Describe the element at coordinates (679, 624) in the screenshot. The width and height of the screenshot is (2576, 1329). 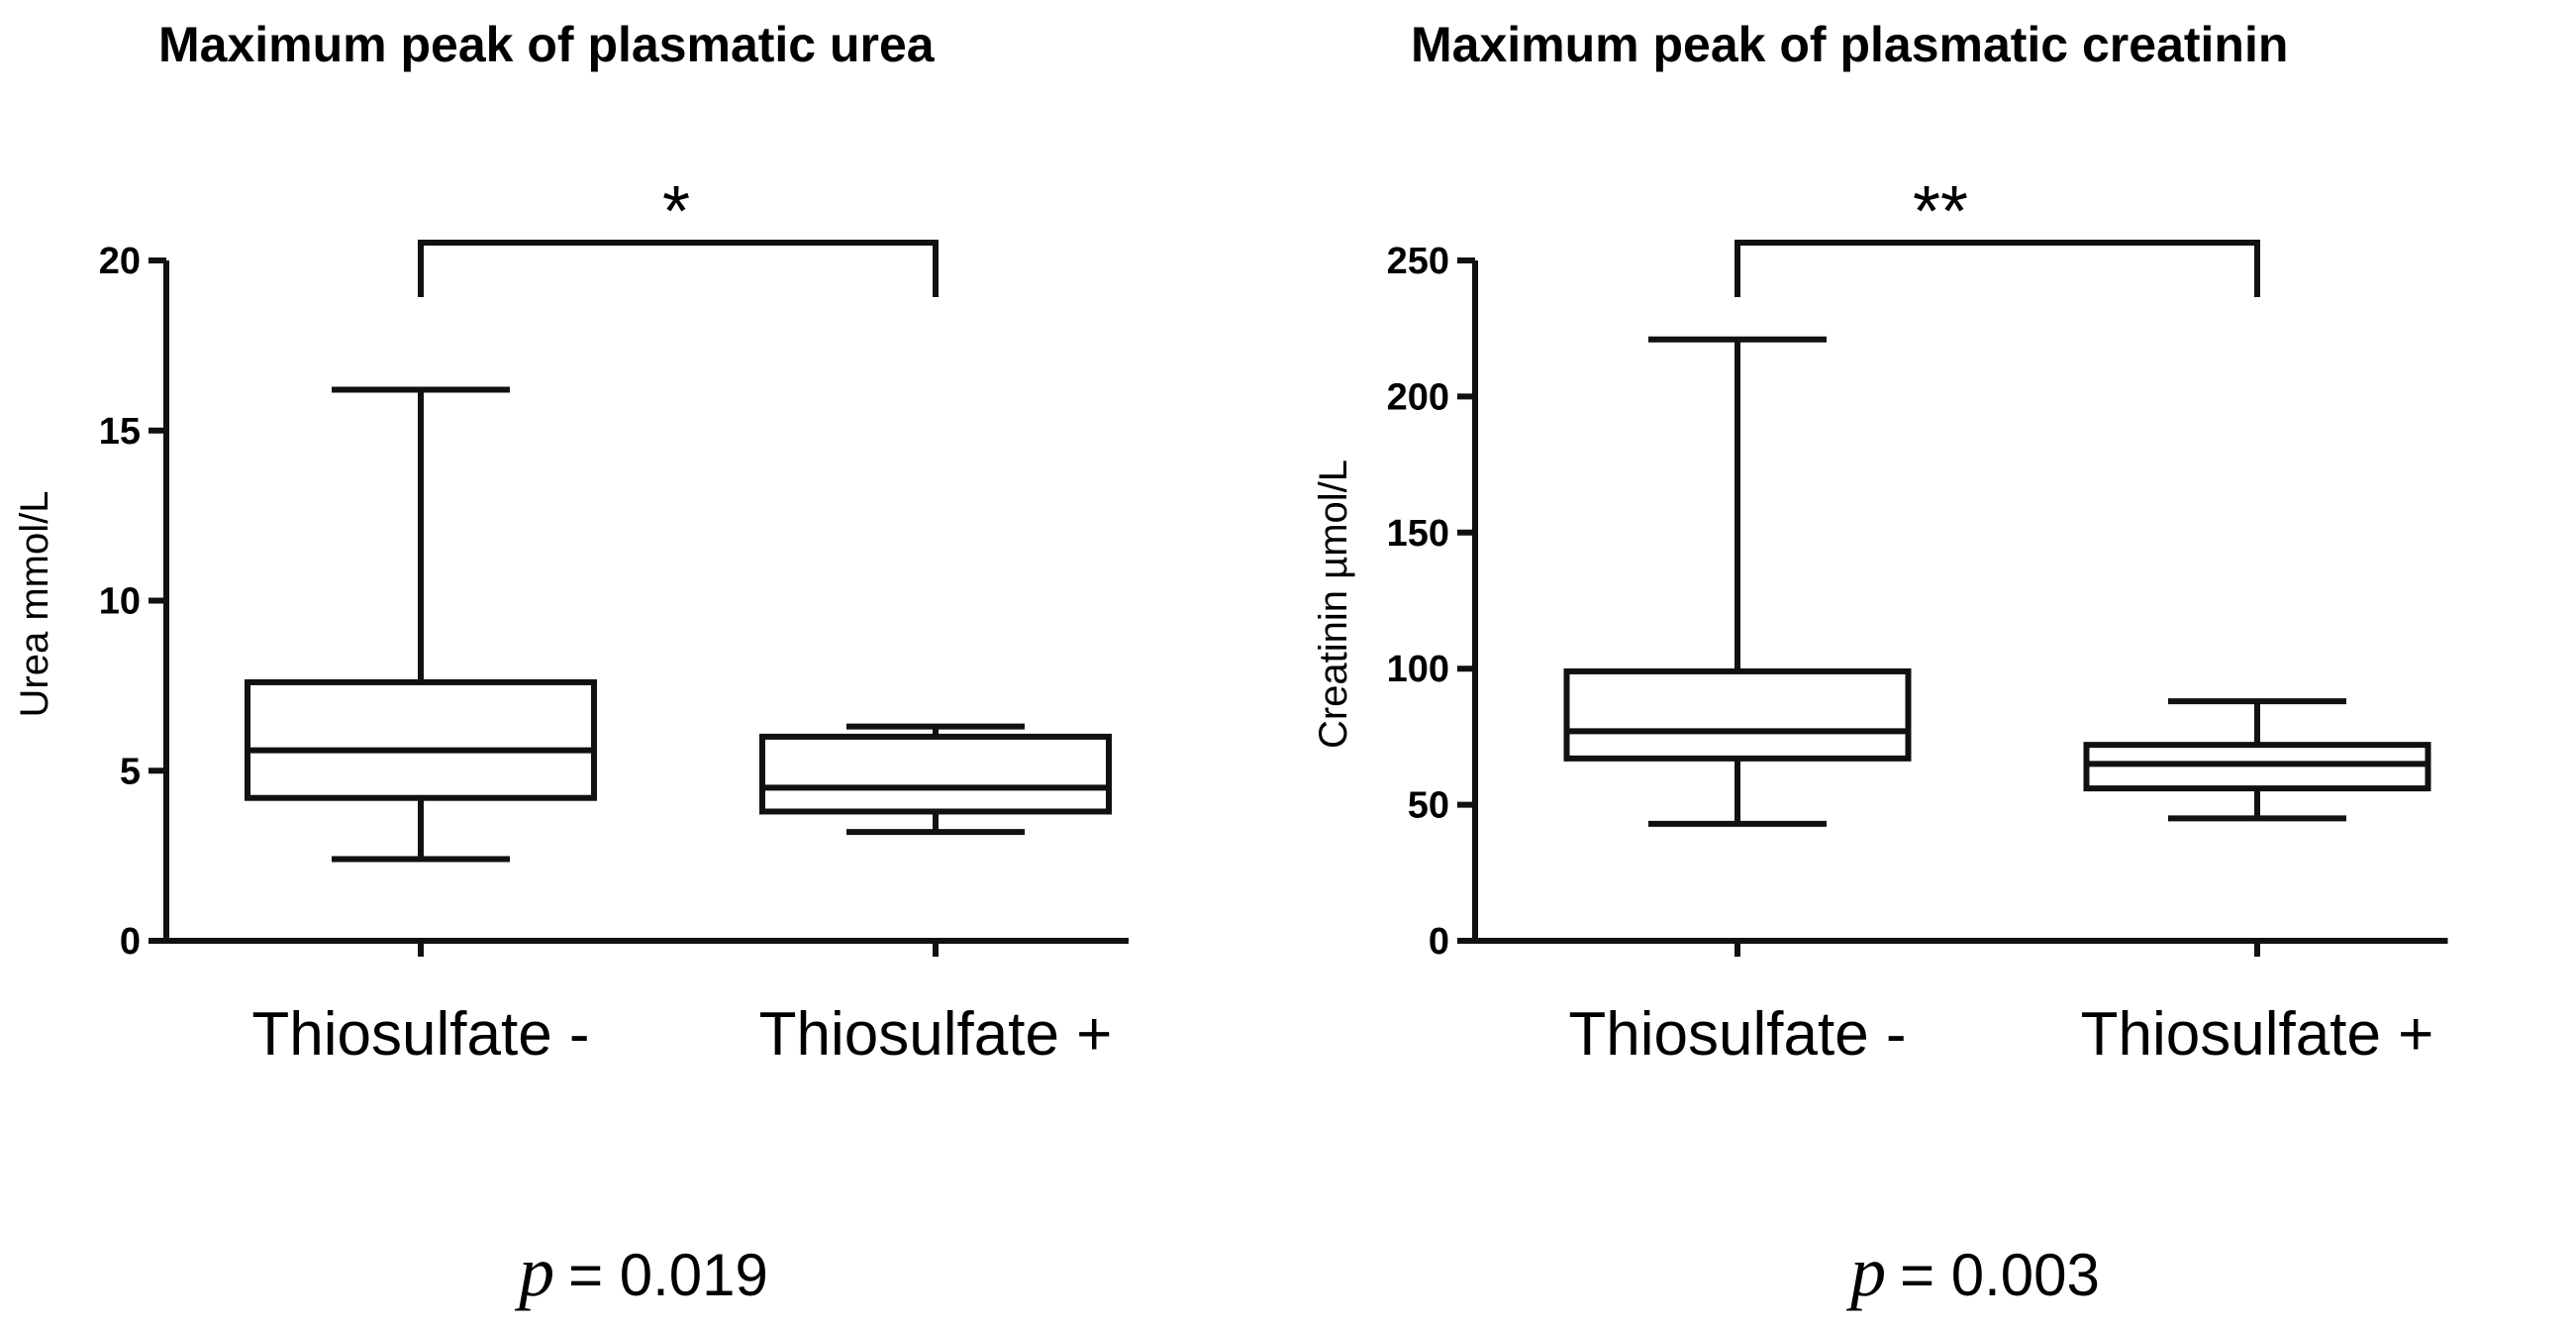
I see `urea-boxes` at that location.